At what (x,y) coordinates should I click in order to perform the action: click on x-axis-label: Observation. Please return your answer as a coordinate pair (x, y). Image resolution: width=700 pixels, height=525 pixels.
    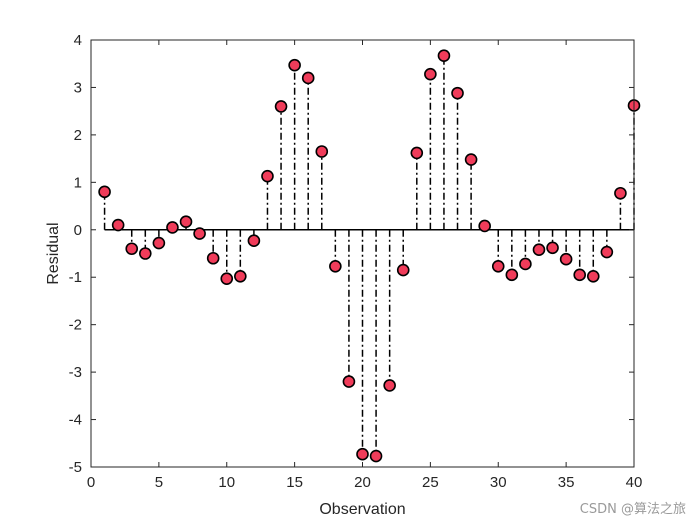
    Looking at the image, I should click on (362, 509).